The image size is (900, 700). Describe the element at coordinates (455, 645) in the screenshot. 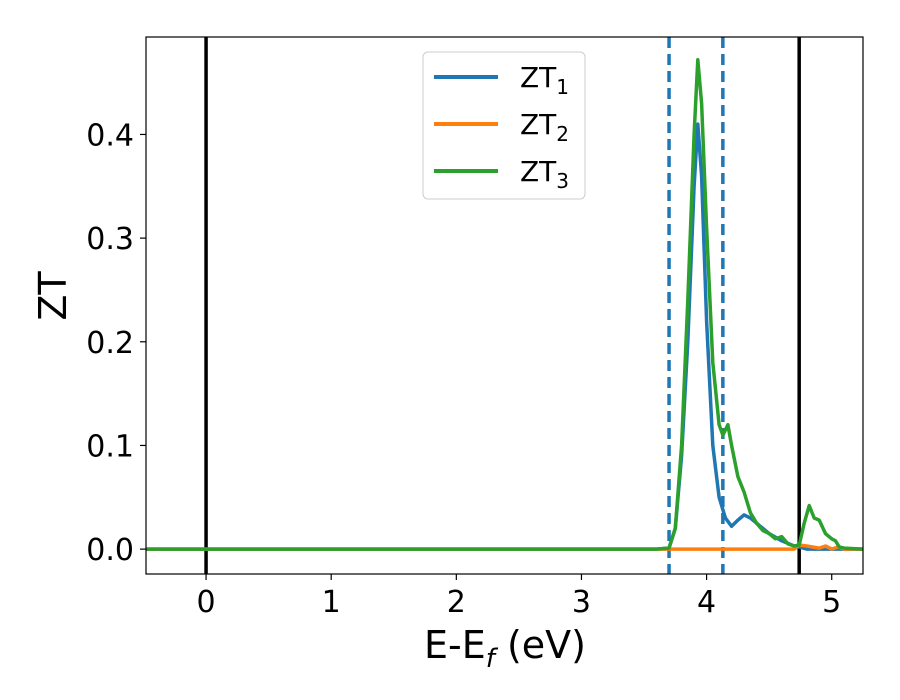

I see `x-axis-label-main: E-E` at that location.